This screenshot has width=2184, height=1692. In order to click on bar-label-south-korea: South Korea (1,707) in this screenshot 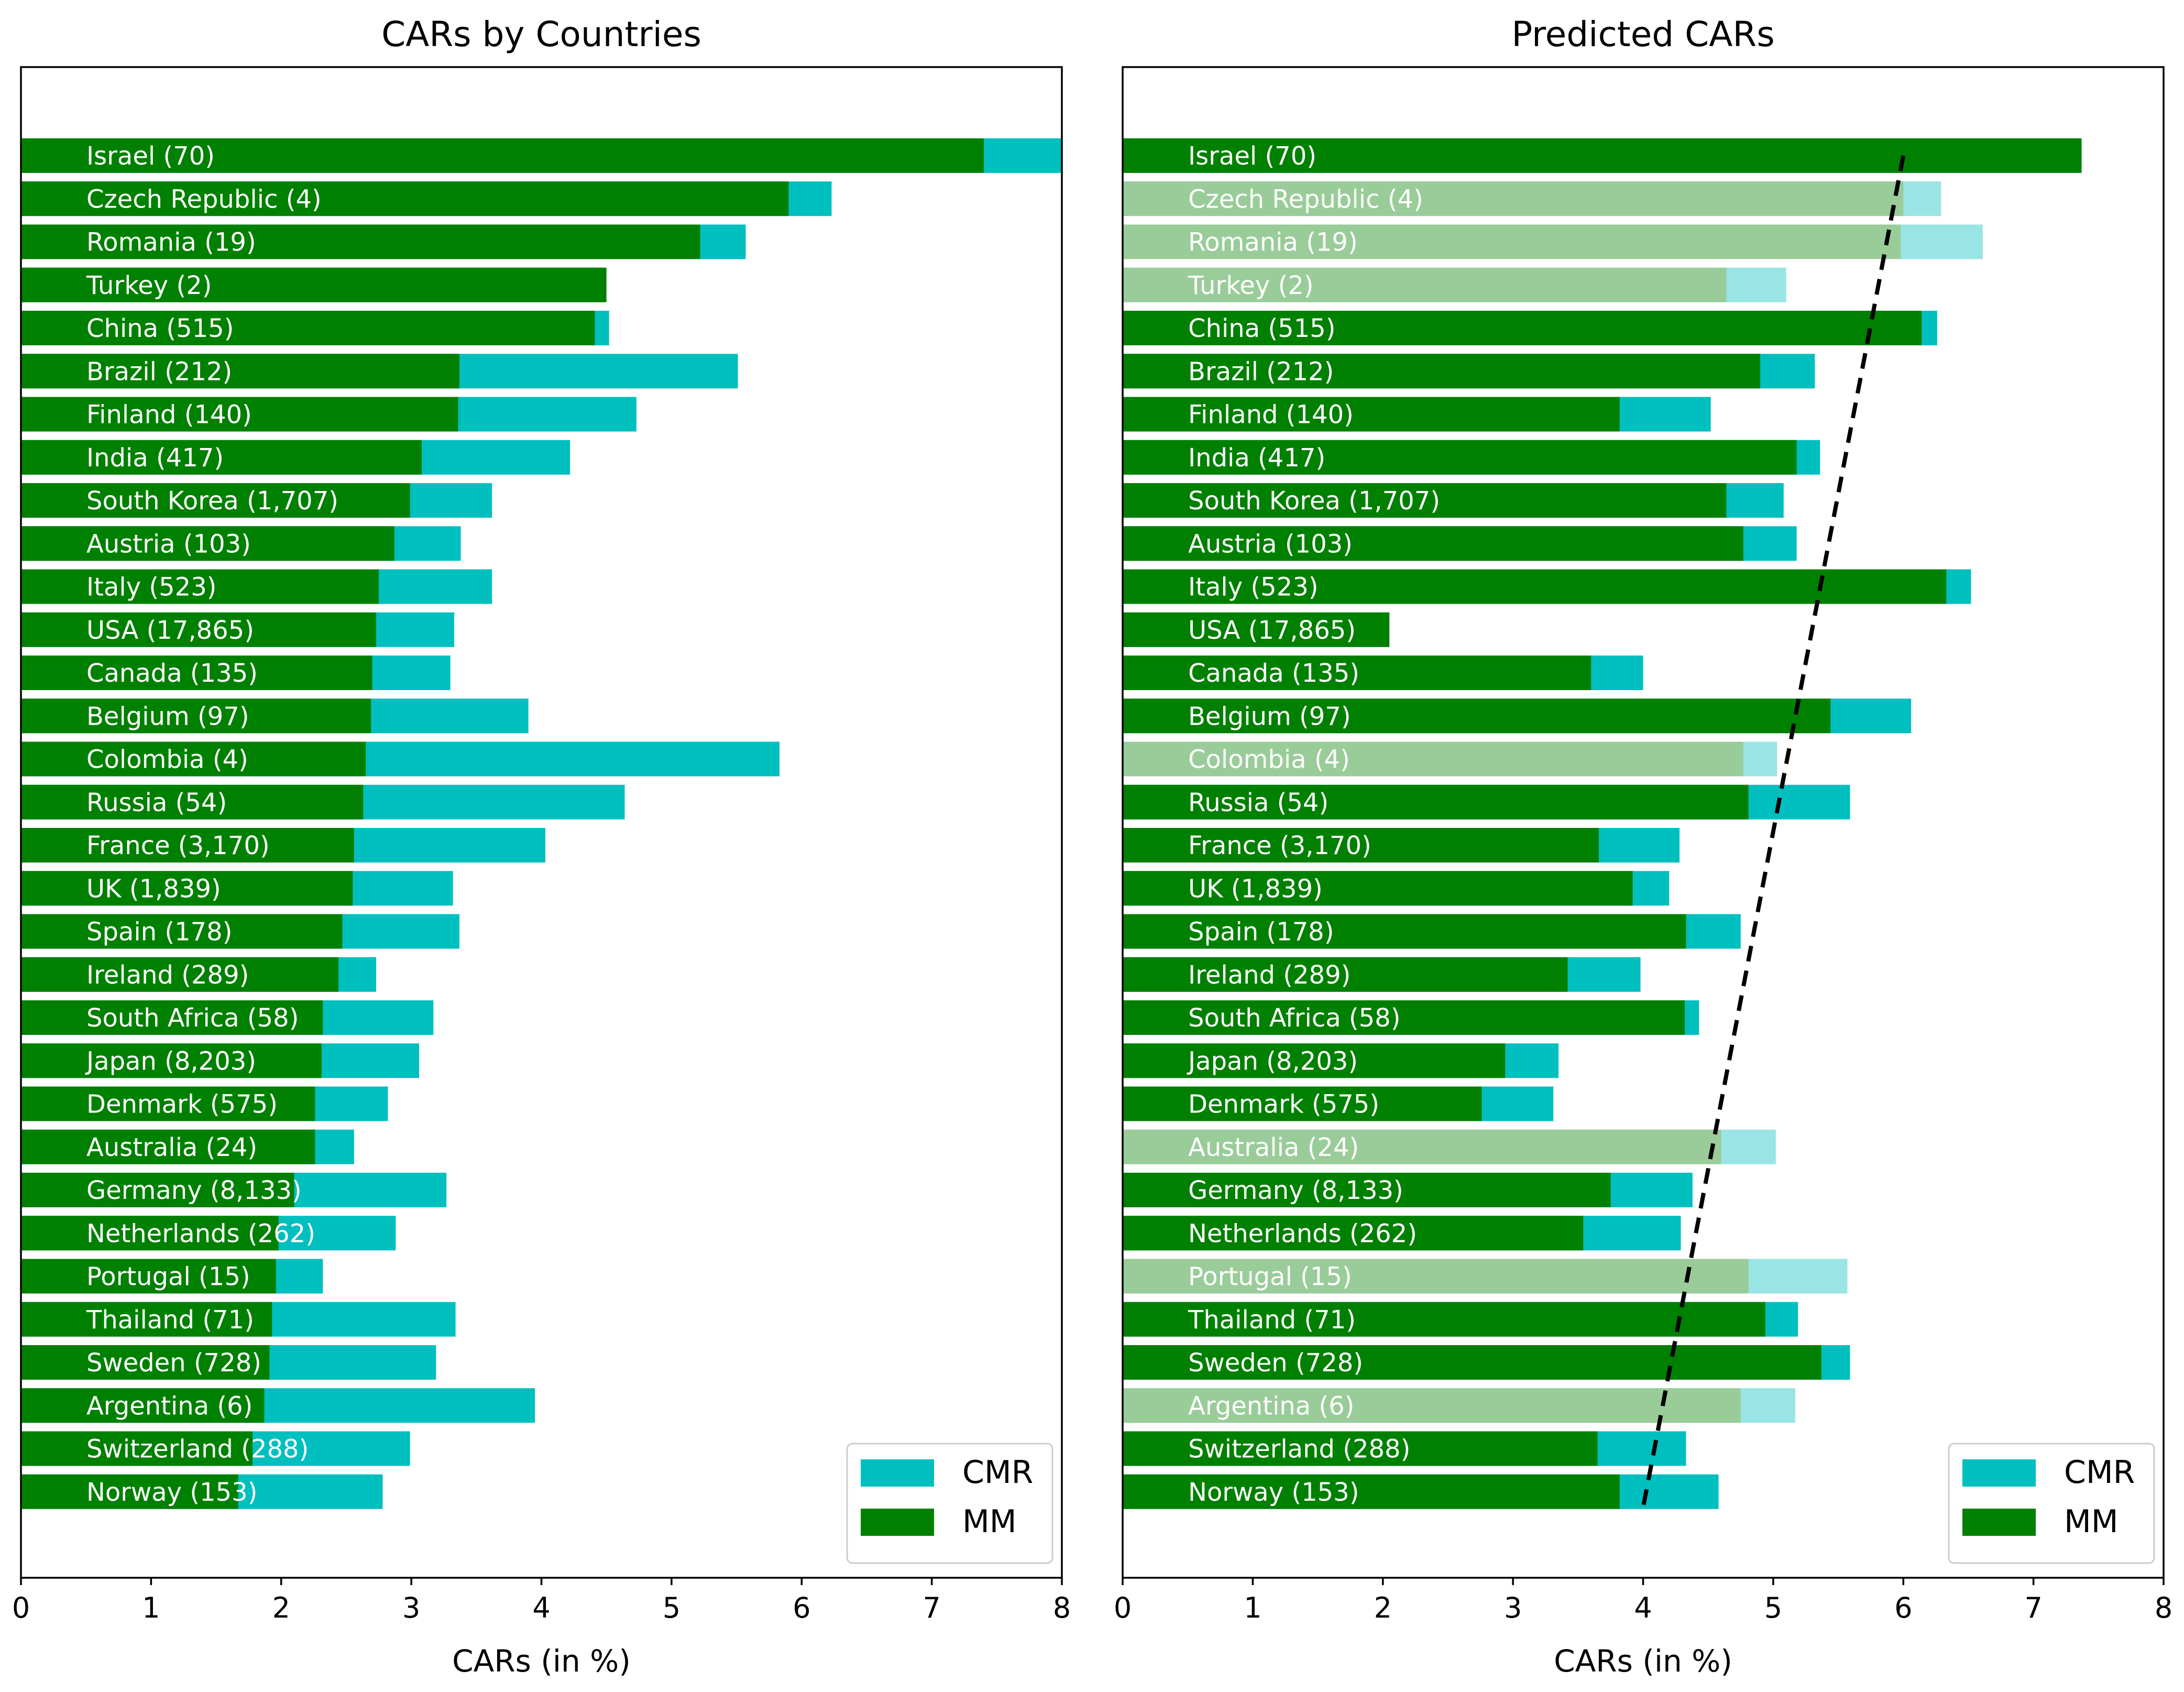, I will do `click(1314, 501)`.